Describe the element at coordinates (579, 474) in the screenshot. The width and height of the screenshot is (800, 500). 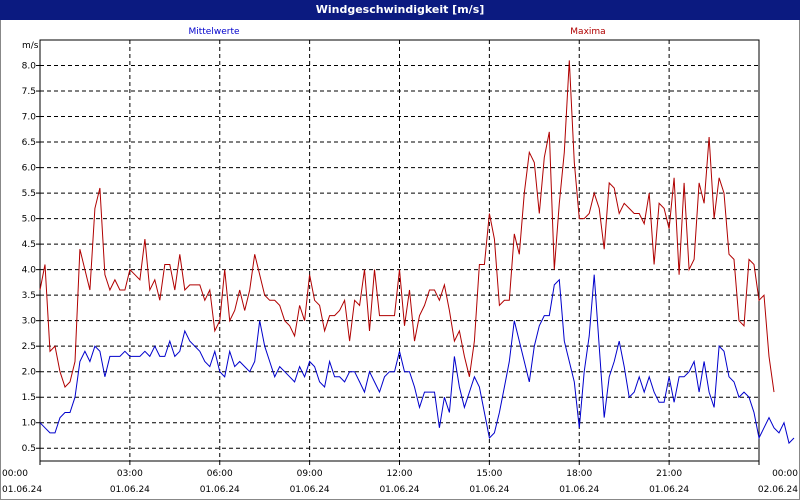
I see `x-tick-time-label: 18:00` at that location.